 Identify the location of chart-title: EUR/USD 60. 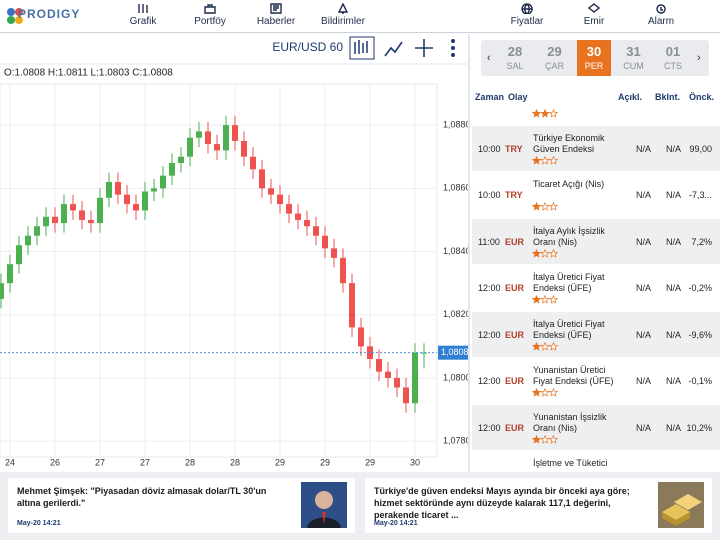
(307, 47).